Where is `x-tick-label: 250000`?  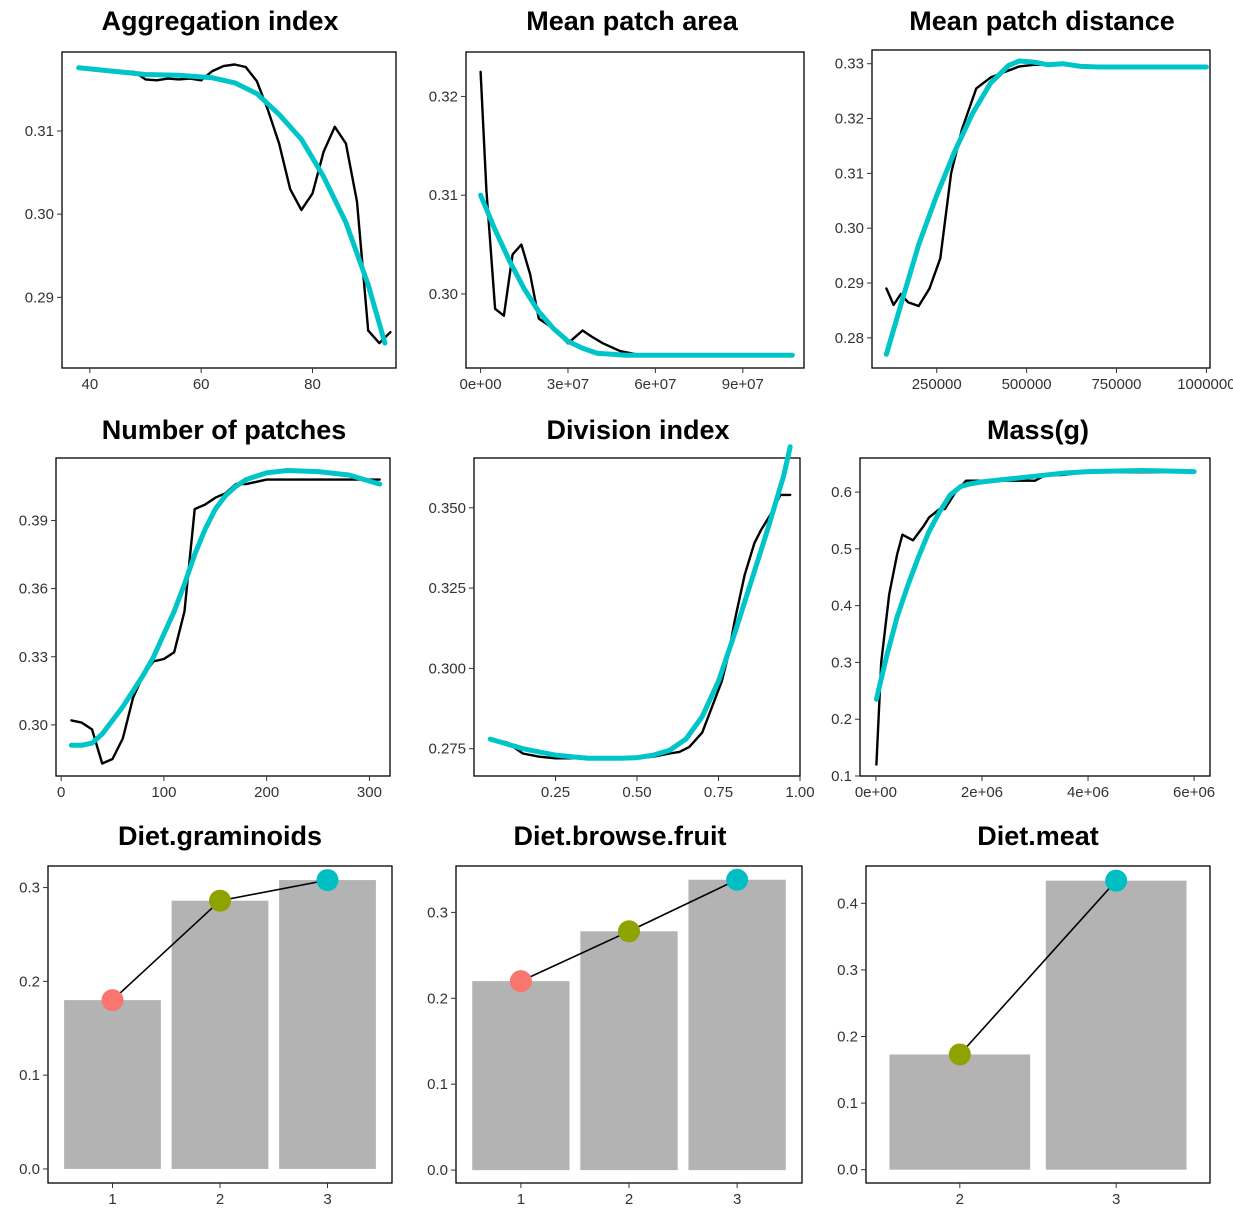
x-tick-label: 250000 is located at coordinates (937, 384).